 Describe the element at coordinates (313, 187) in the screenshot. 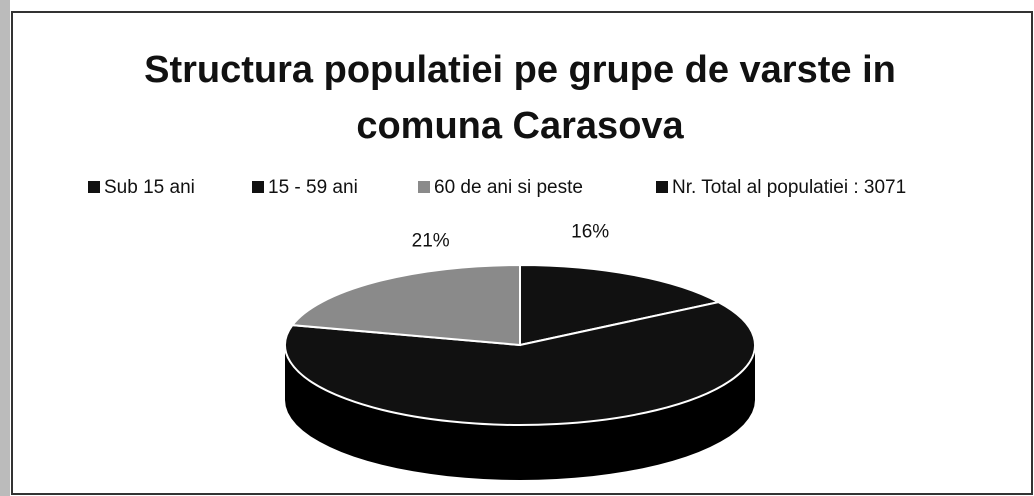

I see `legend-label: 15 - 59 ani` at that location.